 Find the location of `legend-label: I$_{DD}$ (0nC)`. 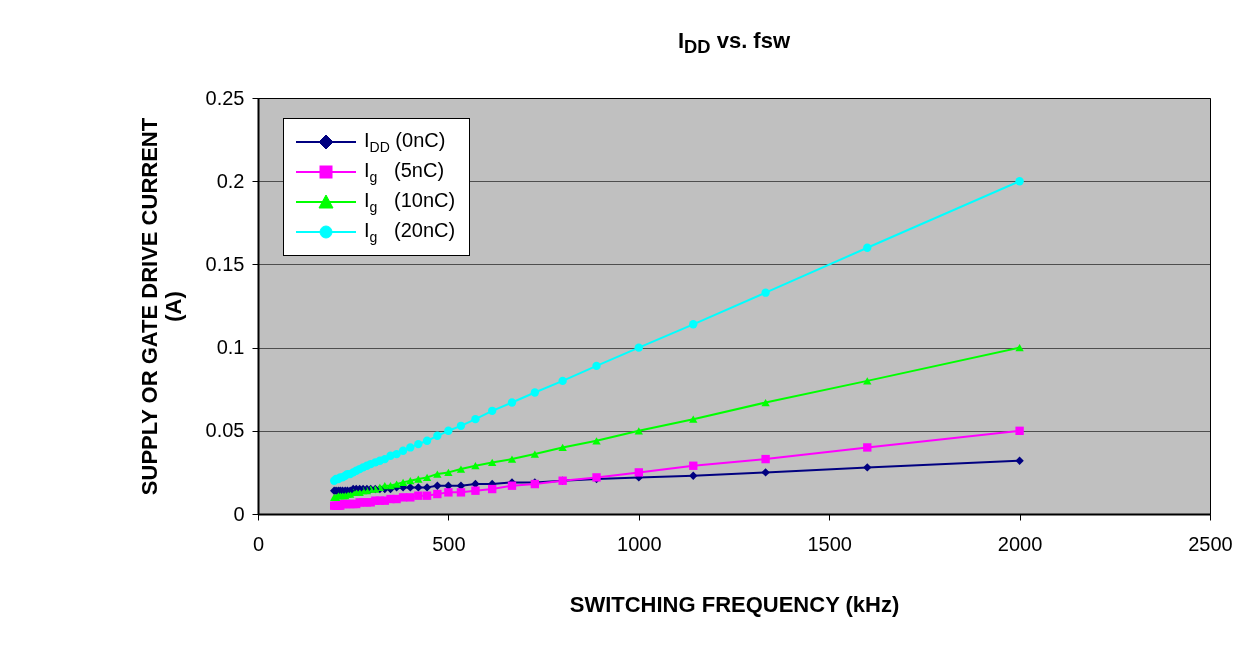

legend-label: I$_{DD}$ (0nC) is located at coordinates (405, 142).